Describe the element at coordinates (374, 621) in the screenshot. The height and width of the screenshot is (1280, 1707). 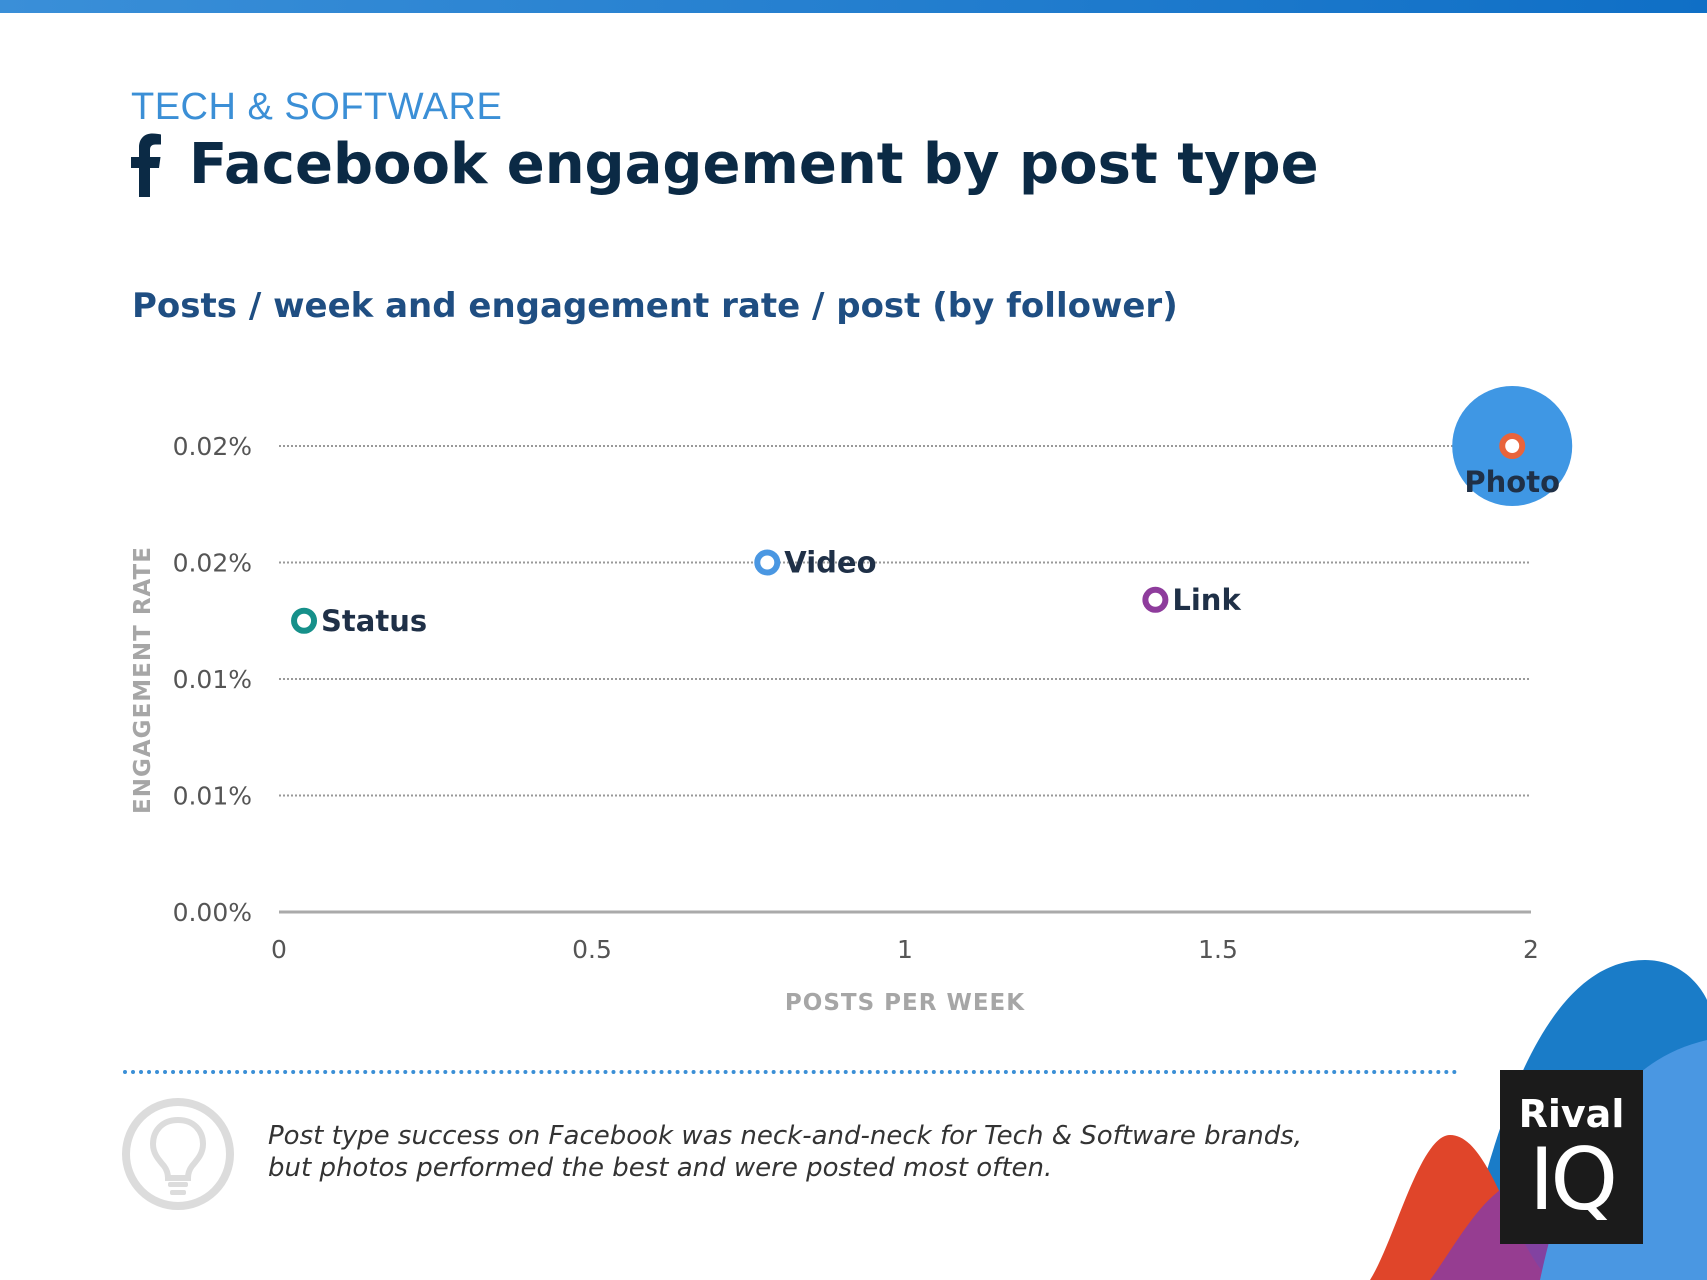
I see `point-label-status: Status` at that location.